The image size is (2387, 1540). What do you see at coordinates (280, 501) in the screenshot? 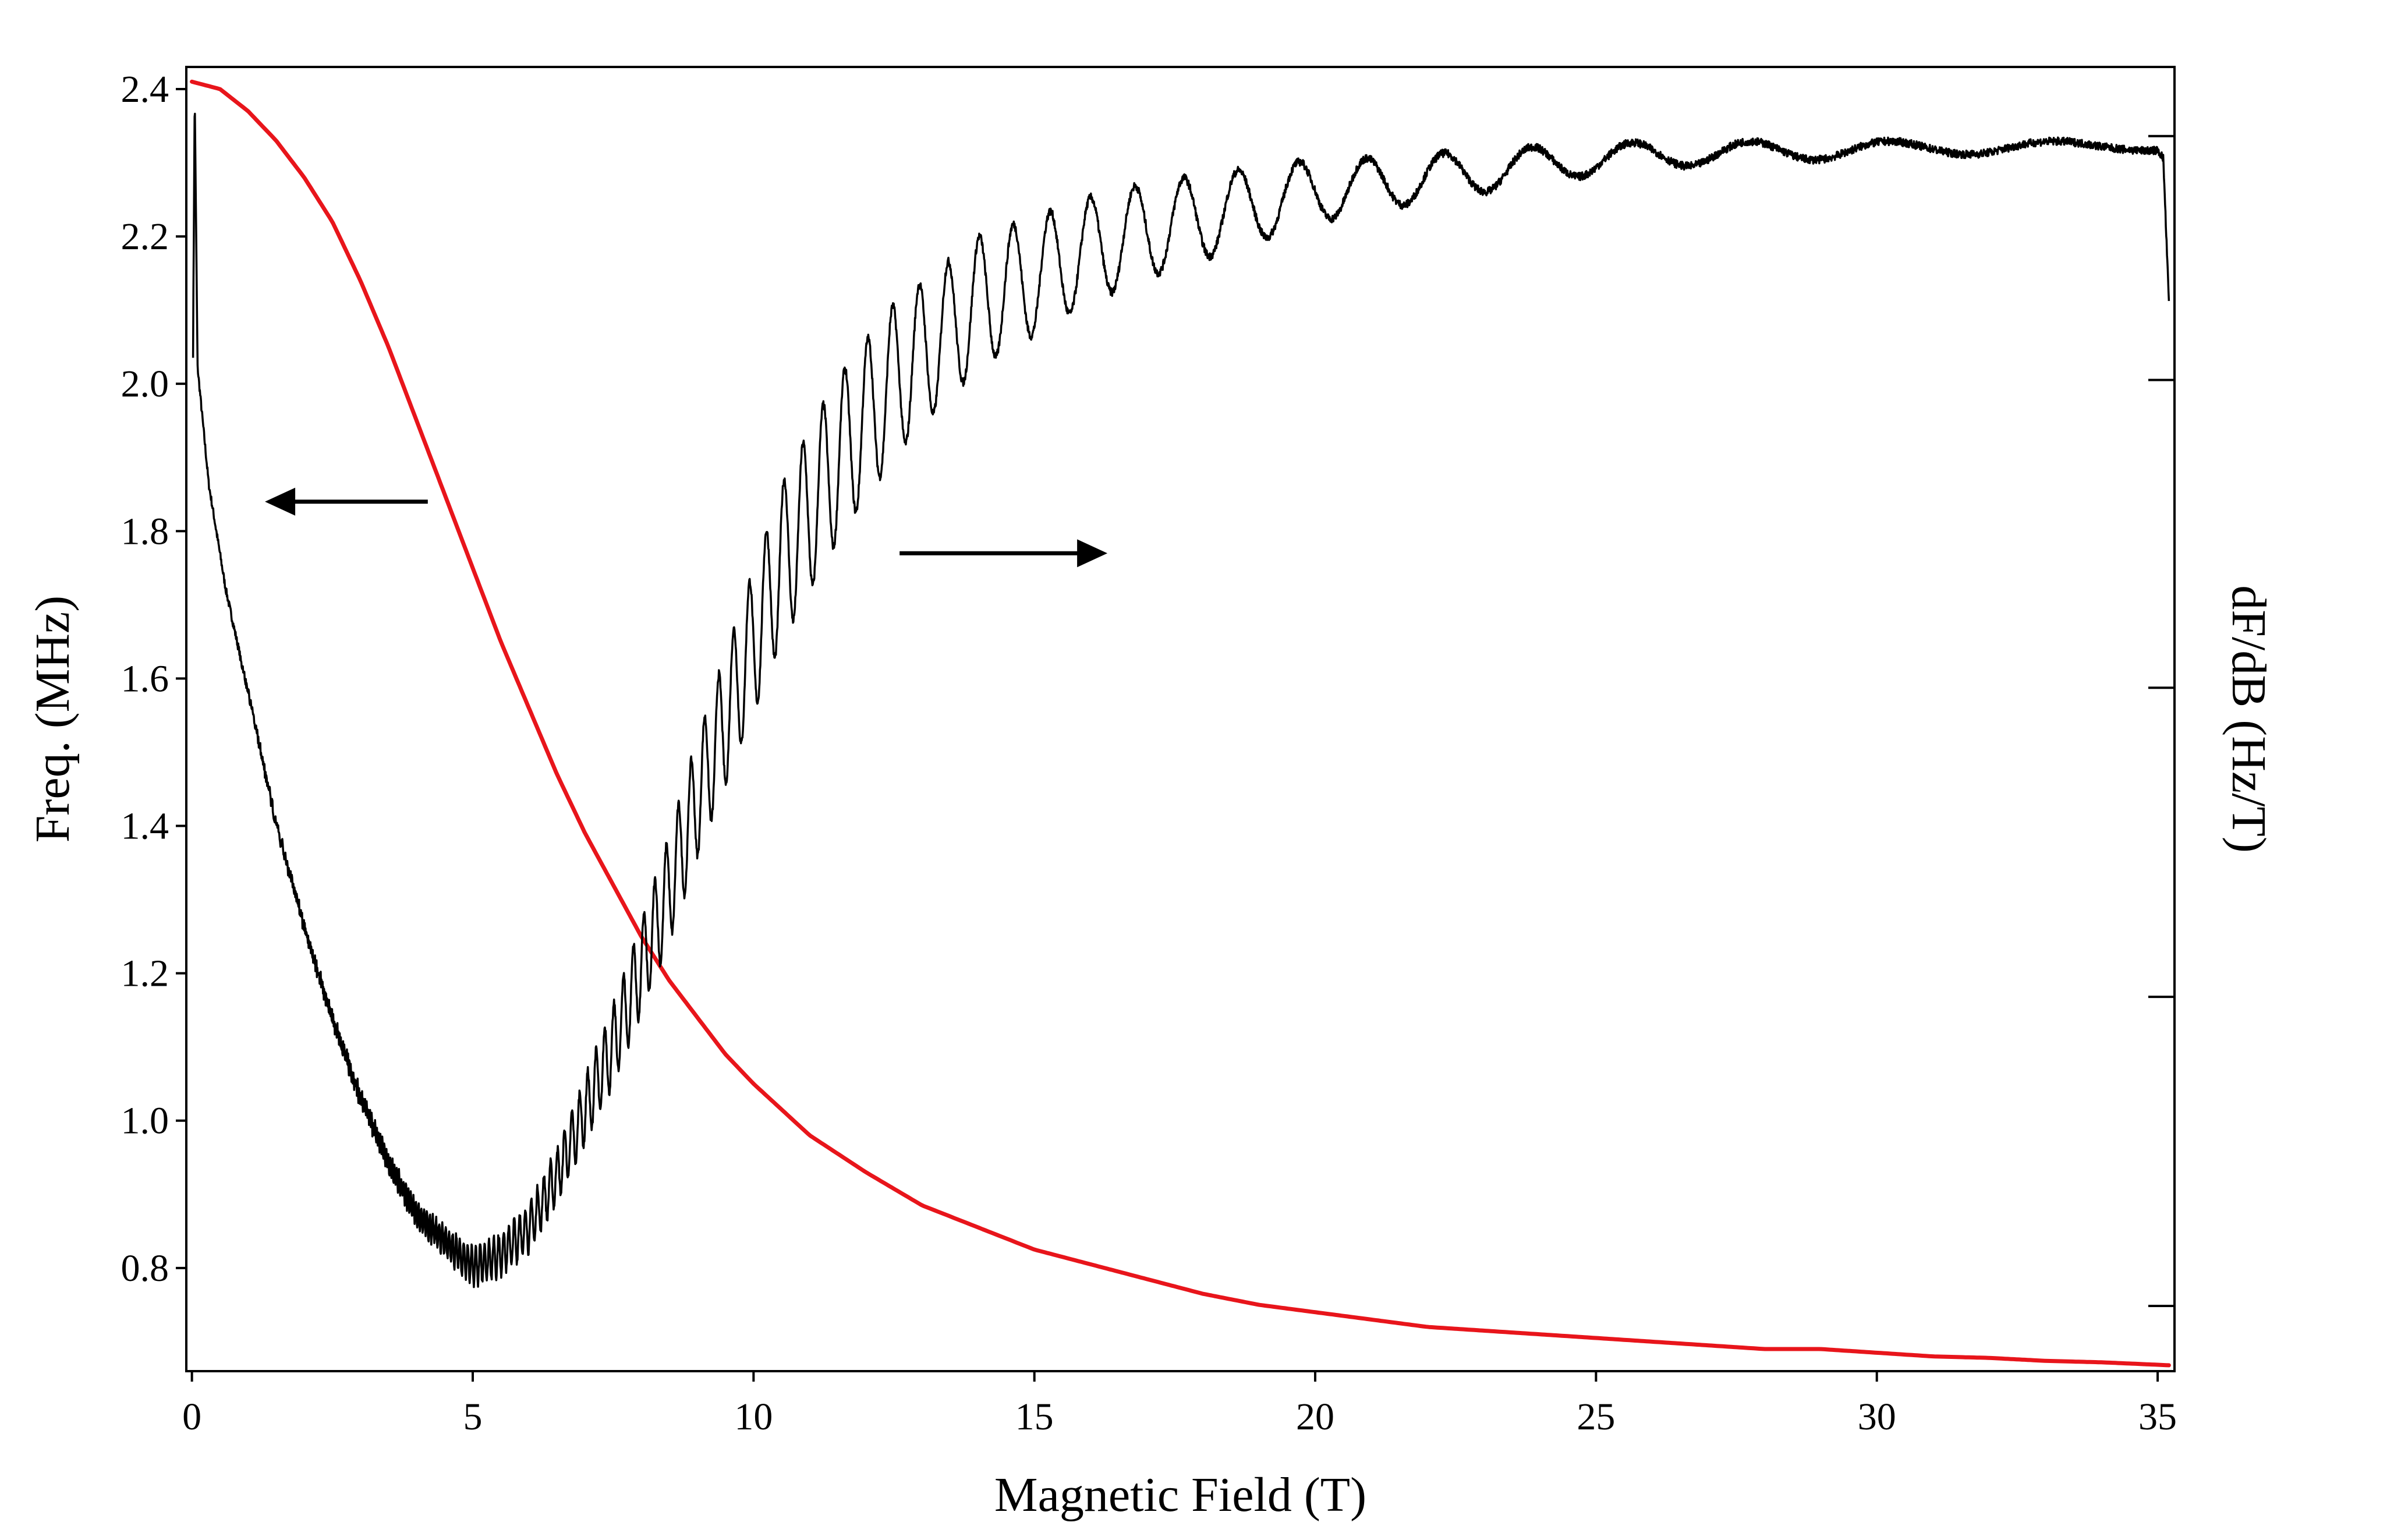
I see `arrow-left-head` at bounding box center [280, 501].